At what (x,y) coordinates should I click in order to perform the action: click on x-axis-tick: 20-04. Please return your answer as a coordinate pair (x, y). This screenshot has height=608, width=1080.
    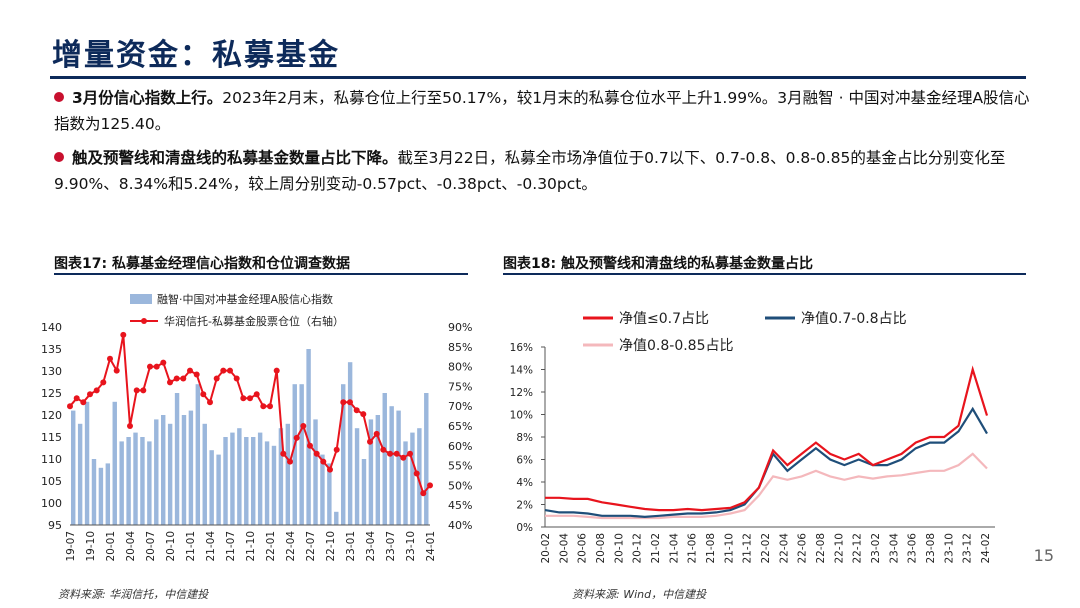
    Looking at the image, I should click on (131, 546).